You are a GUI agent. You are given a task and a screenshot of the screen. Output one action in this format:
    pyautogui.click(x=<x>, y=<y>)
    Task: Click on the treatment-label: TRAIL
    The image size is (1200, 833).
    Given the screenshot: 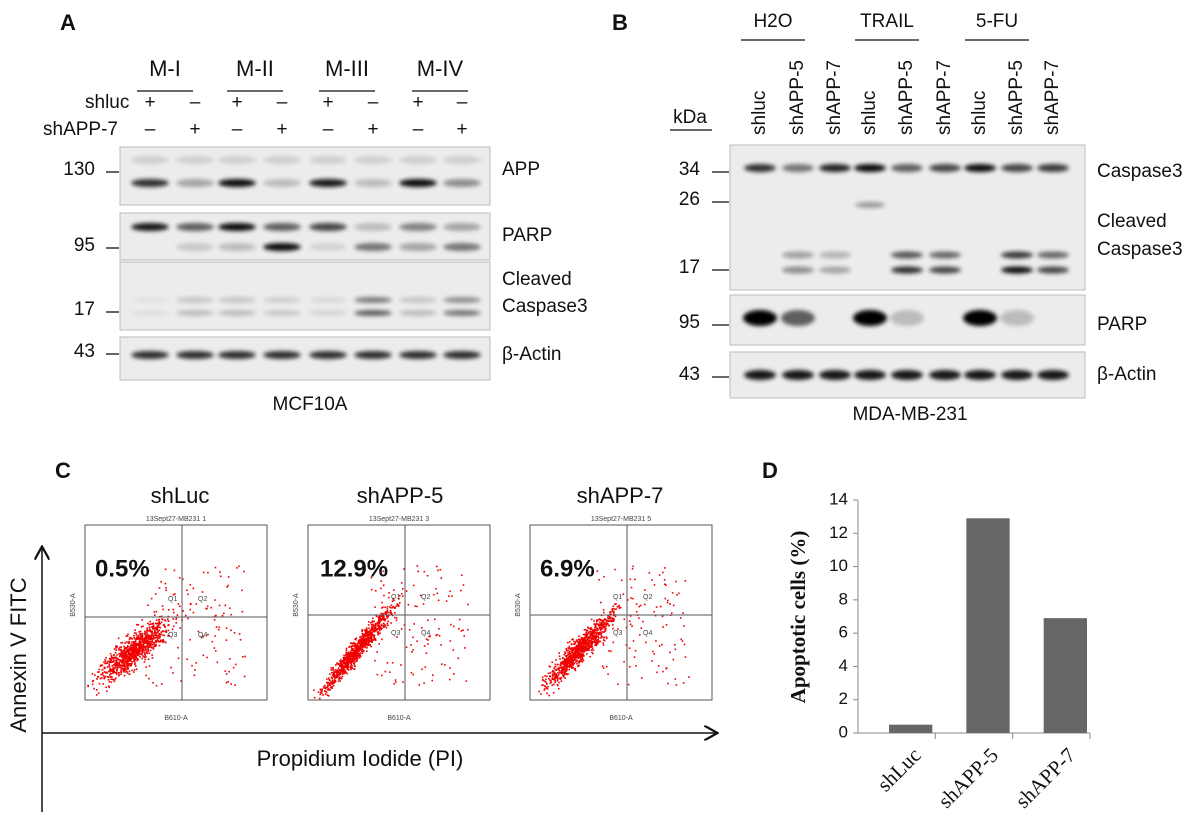 What is the action you would take?
    pyautogui.click(x=887, y=21)
    